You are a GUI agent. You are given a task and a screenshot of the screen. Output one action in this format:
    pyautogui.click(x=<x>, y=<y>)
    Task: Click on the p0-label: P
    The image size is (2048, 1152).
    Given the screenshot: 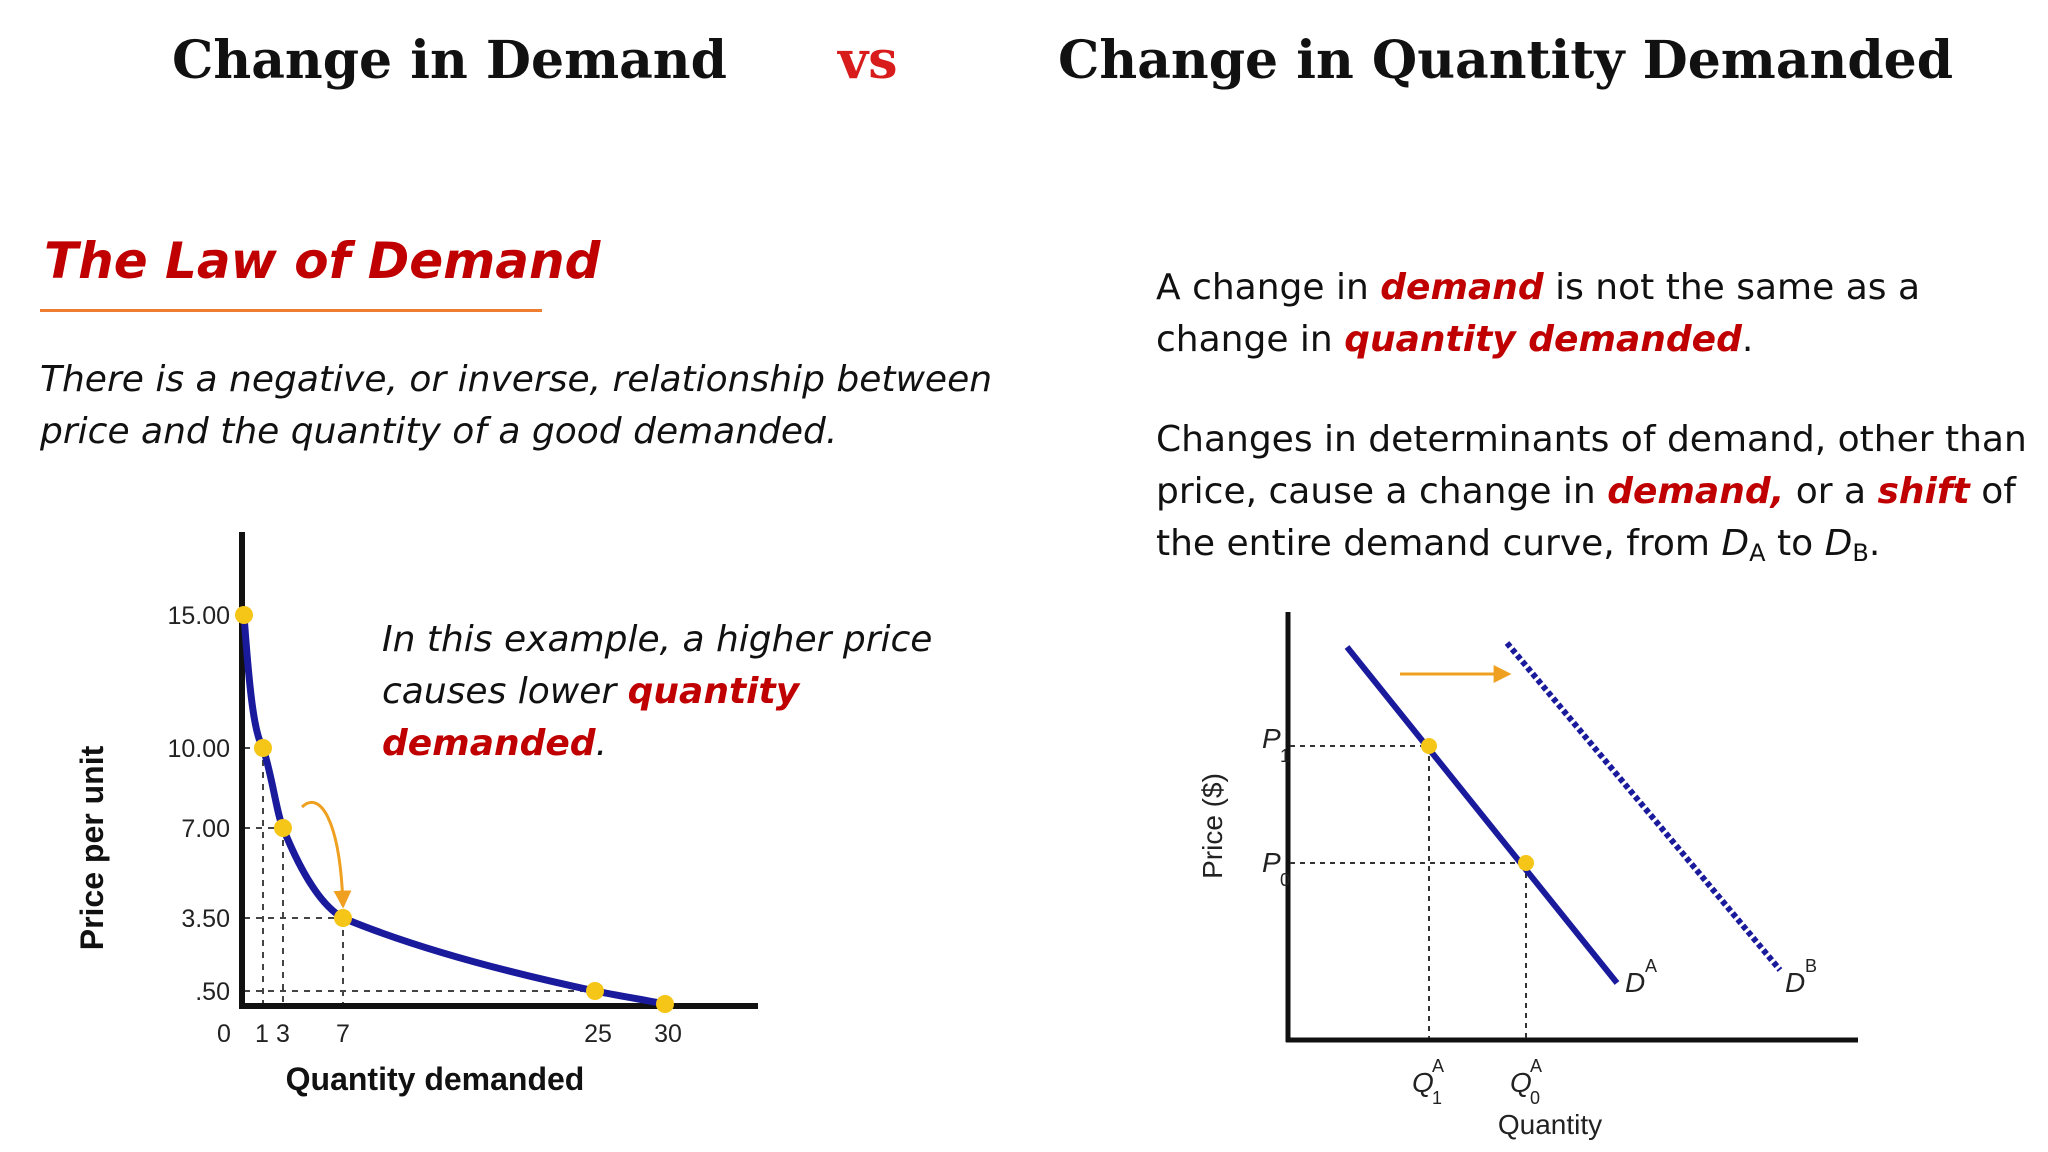 What is the action you would take?
    pyautogui.click(x=1271, y=862)
    